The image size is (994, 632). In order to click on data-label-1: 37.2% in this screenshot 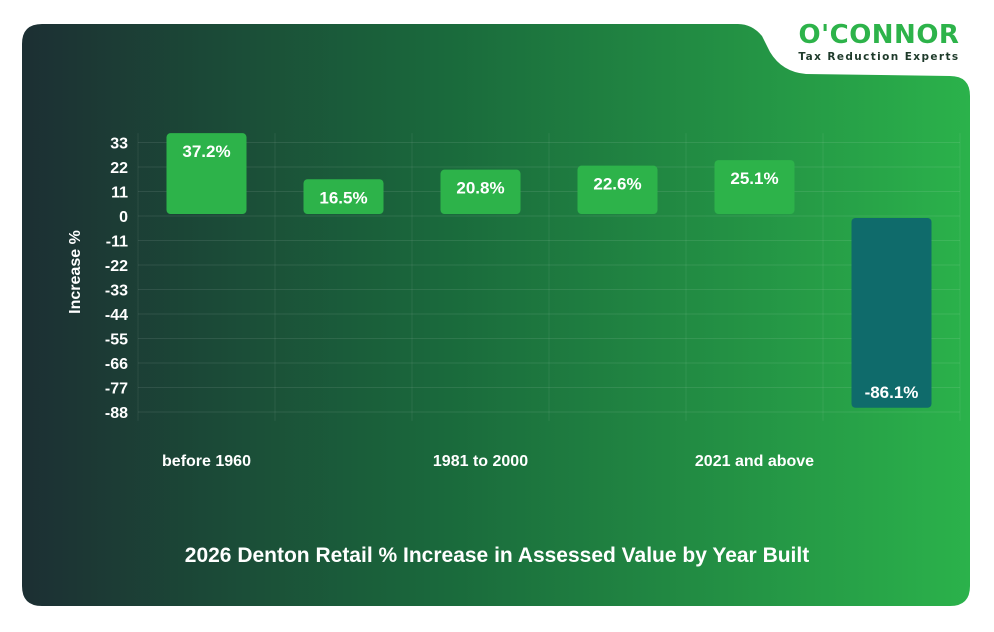, I will do `click(206, 151)`.